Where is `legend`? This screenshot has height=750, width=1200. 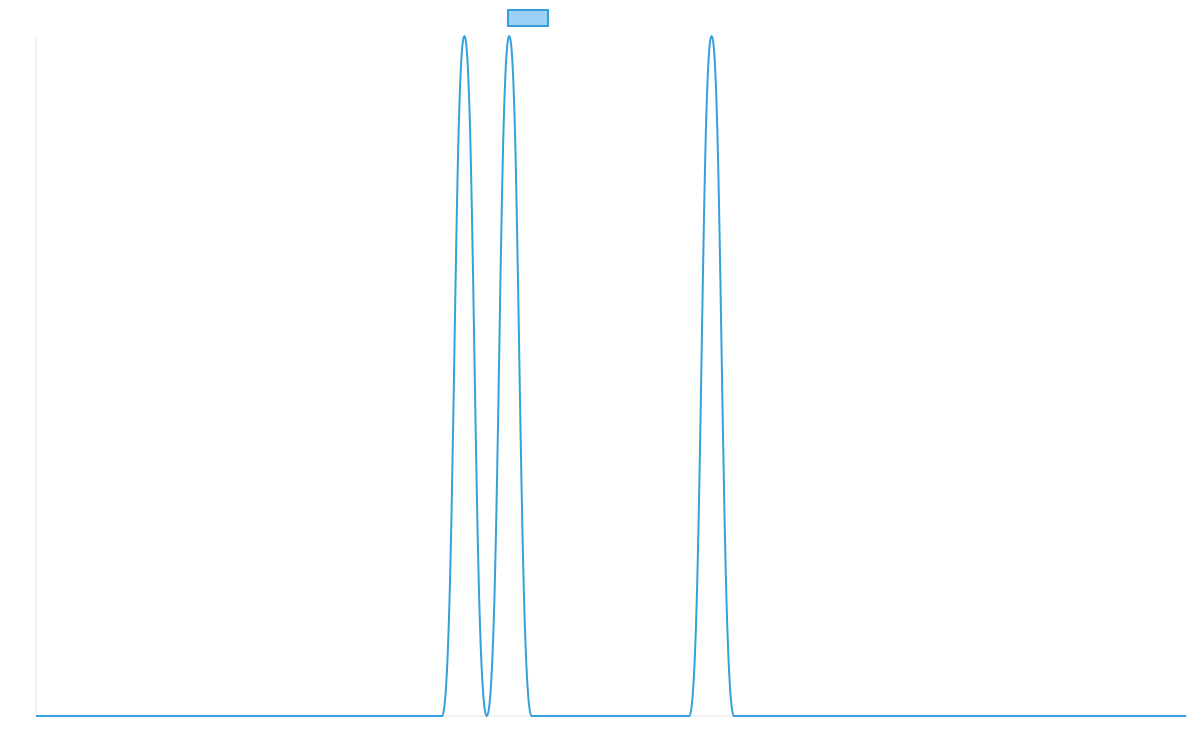 legend is located at coordinates (528, 18).